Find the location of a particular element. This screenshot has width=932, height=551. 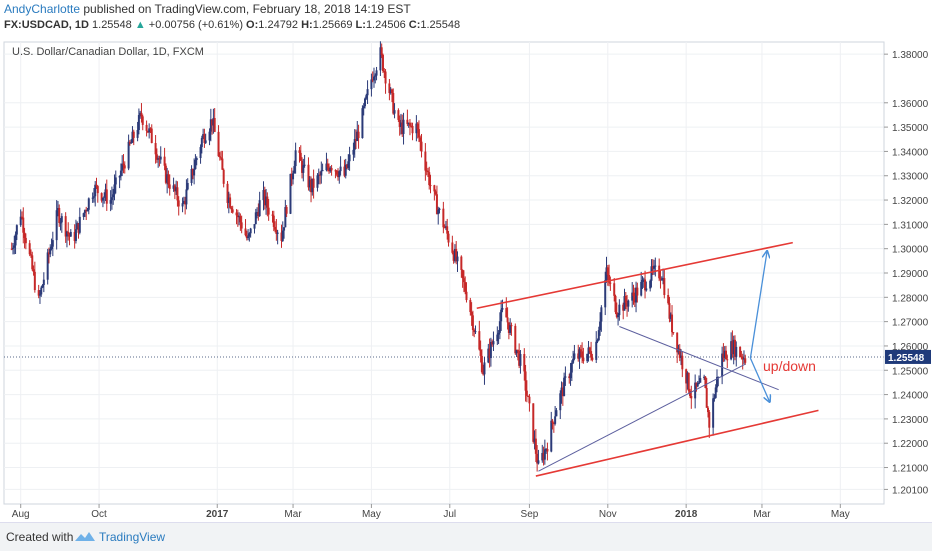

change-value: +0.00756 (+0.61%) is located at coordinates (195, 25).